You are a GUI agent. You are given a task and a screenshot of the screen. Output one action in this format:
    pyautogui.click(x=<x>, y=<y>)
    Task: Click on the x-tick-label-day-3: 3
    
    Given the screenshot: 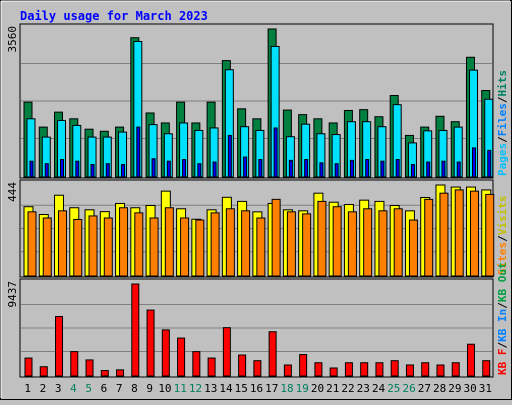 What is the action you would take?
    pyautogui.click(x=58, y=388)
    